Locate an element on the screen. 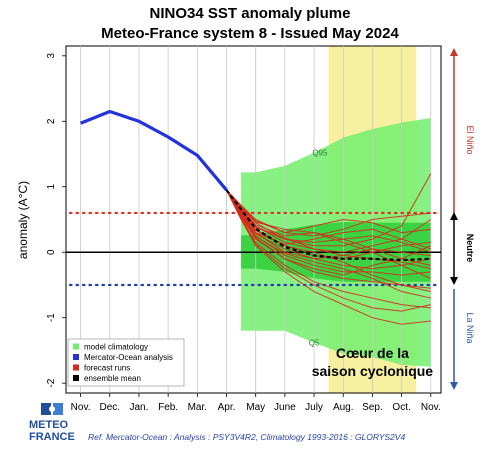 The width and height of the screenshot is (490, 454). x-tick-label: June is located at coordinates (285, 407).